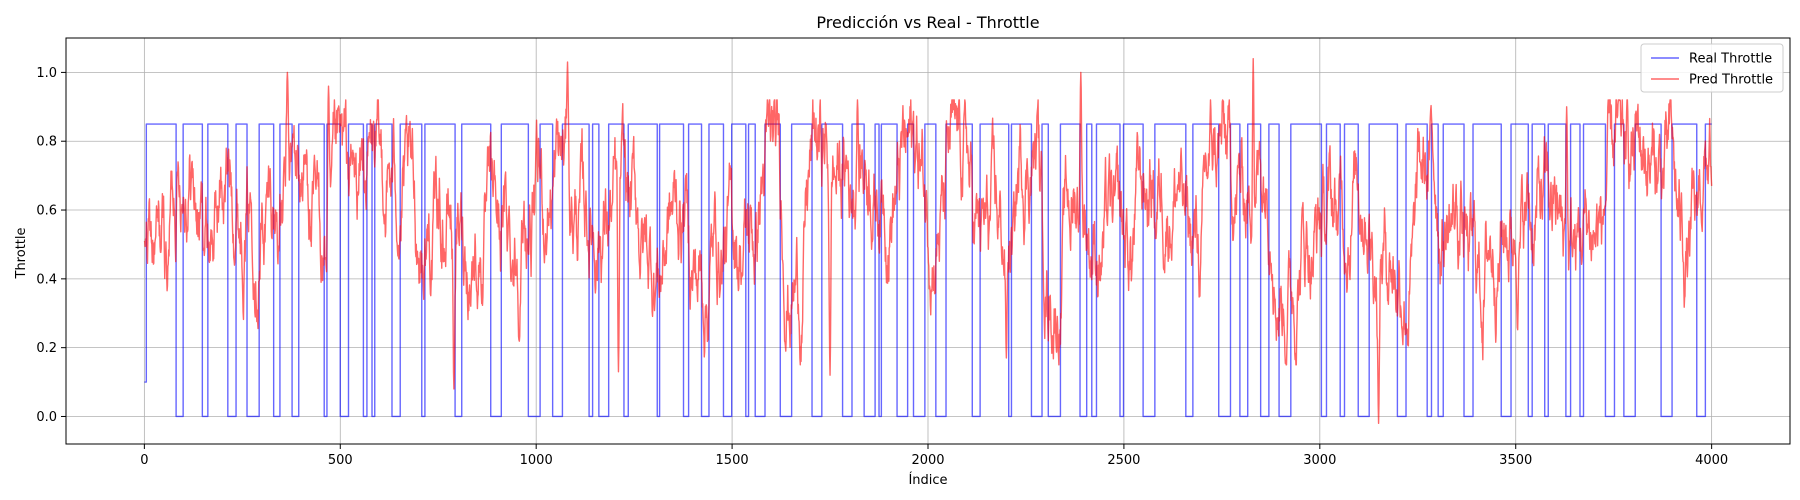 The width and height of the screenshot is (1800, 500). What do you see at coordinates (51, 245) in the screenshot?
I see `y-axis: 0.0 0.2 0.4 0.6 0.8 1.0` at bounding box center [51, 245].